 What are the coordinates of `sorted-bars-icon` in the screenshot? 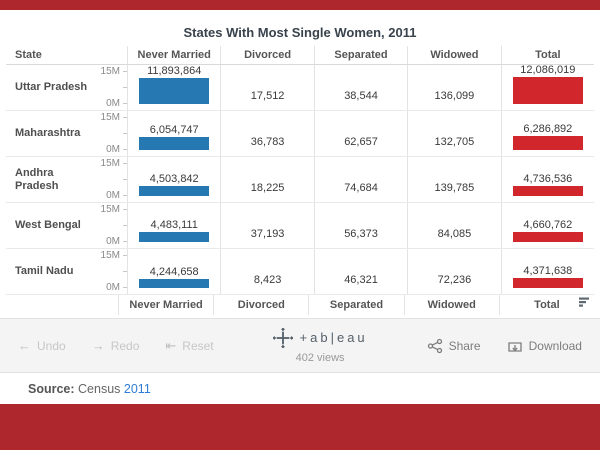 It's located at (584, 303).